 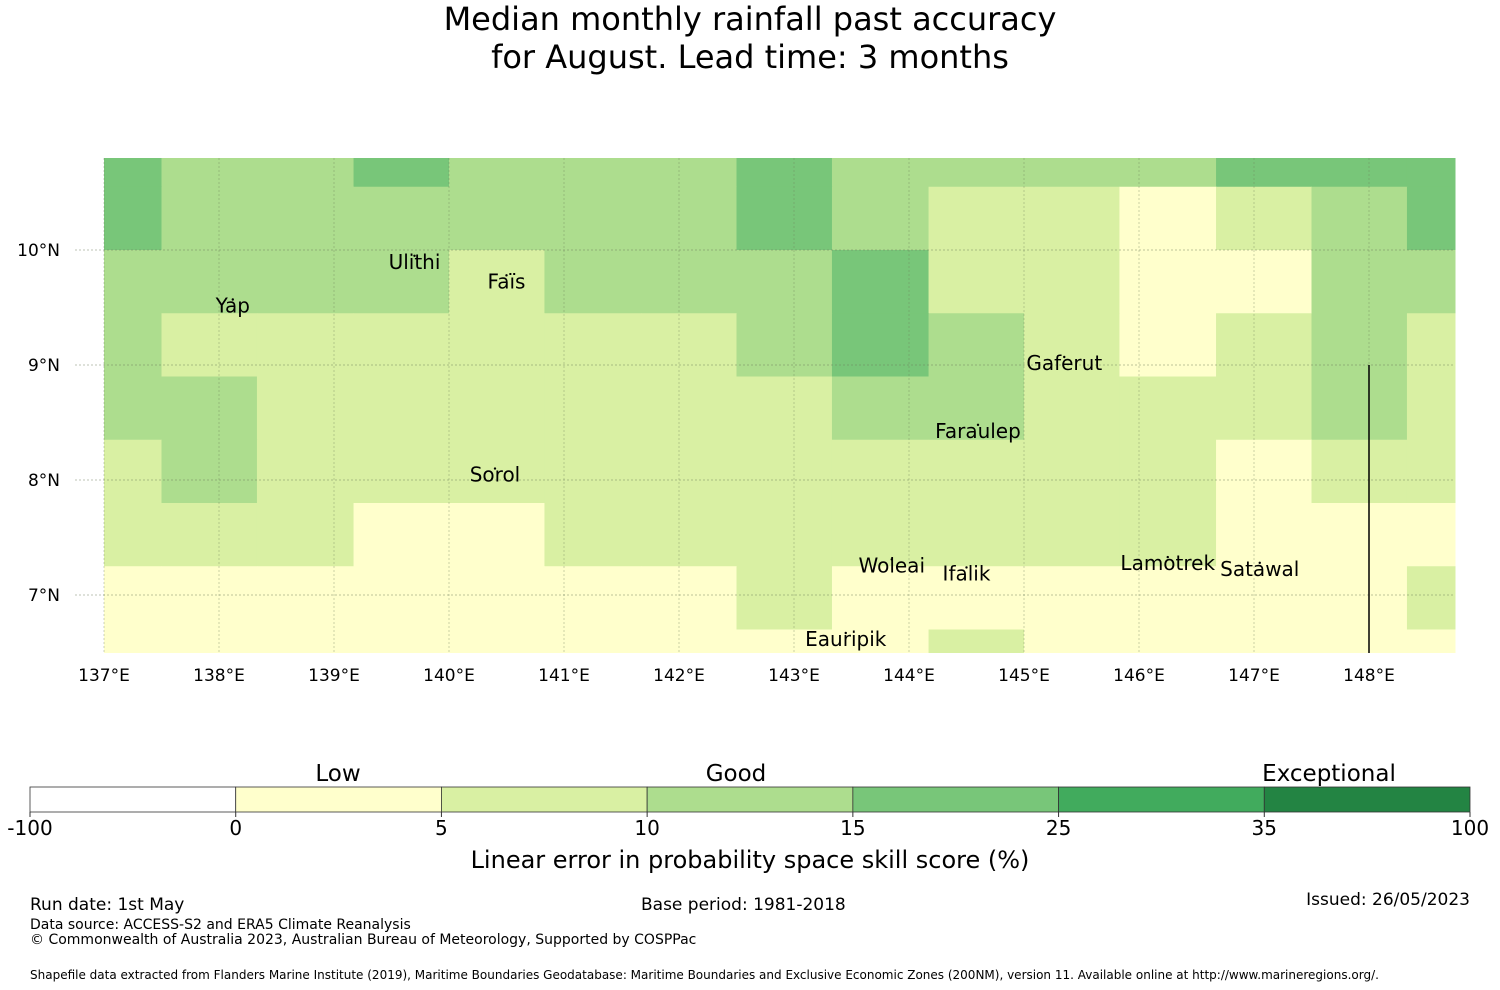 What do you see at coordinates (909, 676) in the screenshot?
I see `longitude-tick-label: 144°E` at bounding box center [909, 676].